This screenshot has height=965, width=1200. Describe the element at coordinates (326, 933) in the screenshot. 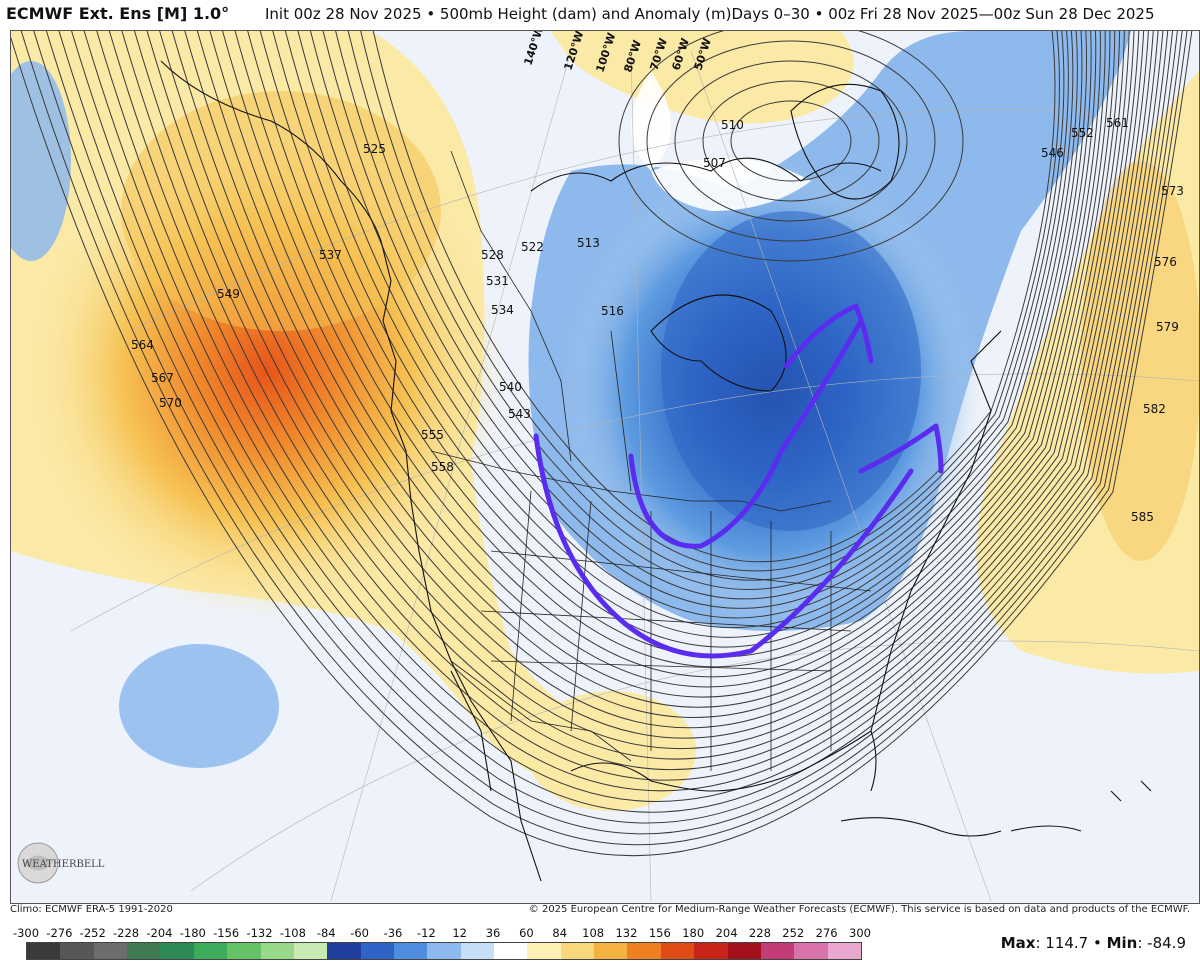

I see `legend-tick: -84` at that location.